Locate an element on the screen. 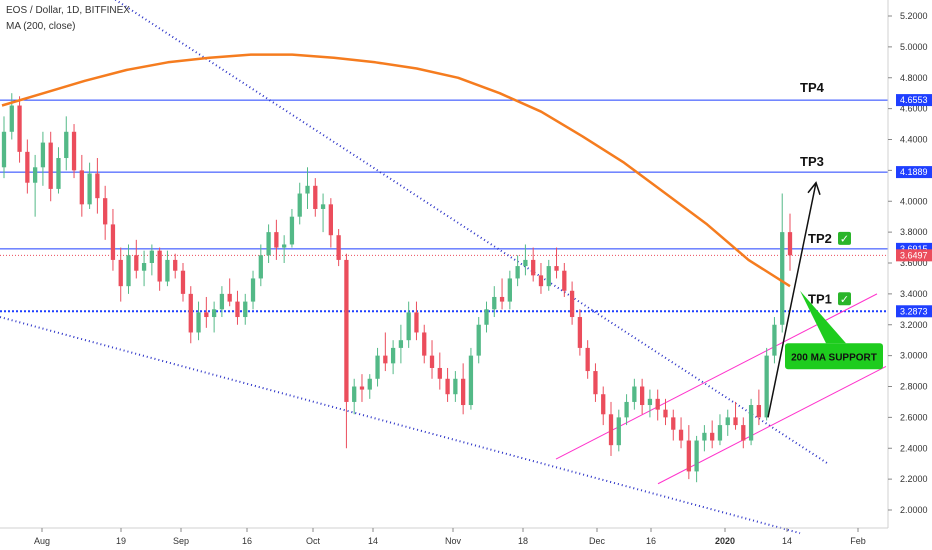 This screenshot has width=932, height=550. price-tag-text: 3.2873 is located at coordinates (914, 311).